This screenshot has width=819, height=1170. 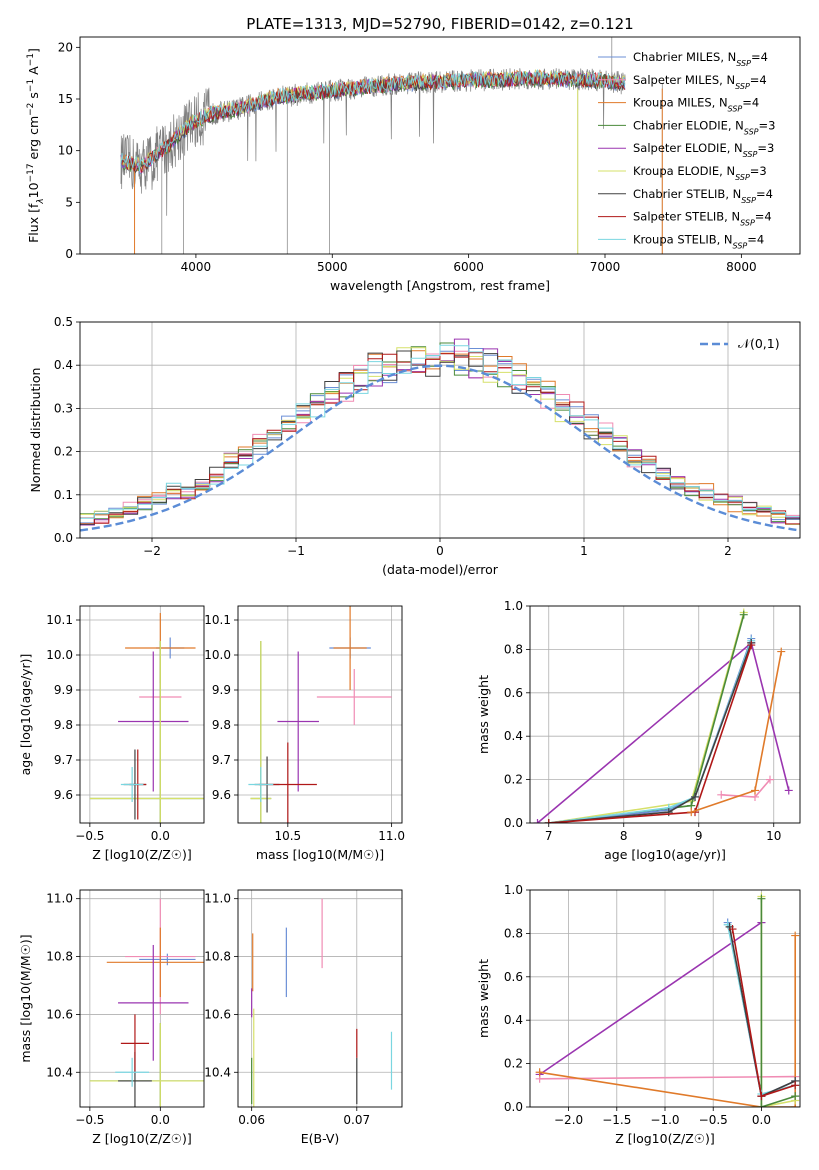 I want to click on y-tick-label: 0.2, so click(x=513, y=1064).